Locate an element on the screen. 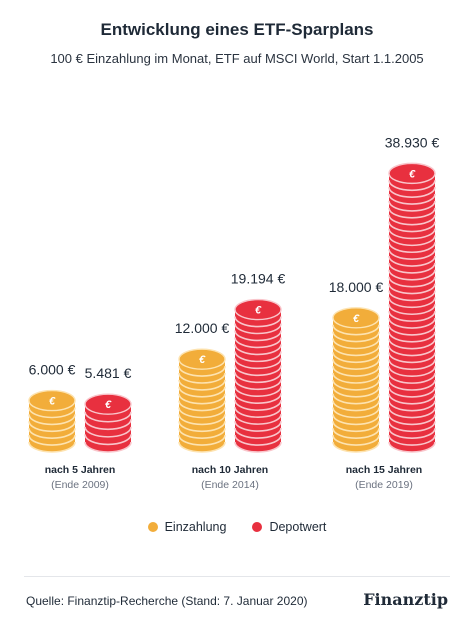 Image resolution: width=474 pixels, height=634 pixels. brand-logo: Finanztip is located at coordinates (405, 599).